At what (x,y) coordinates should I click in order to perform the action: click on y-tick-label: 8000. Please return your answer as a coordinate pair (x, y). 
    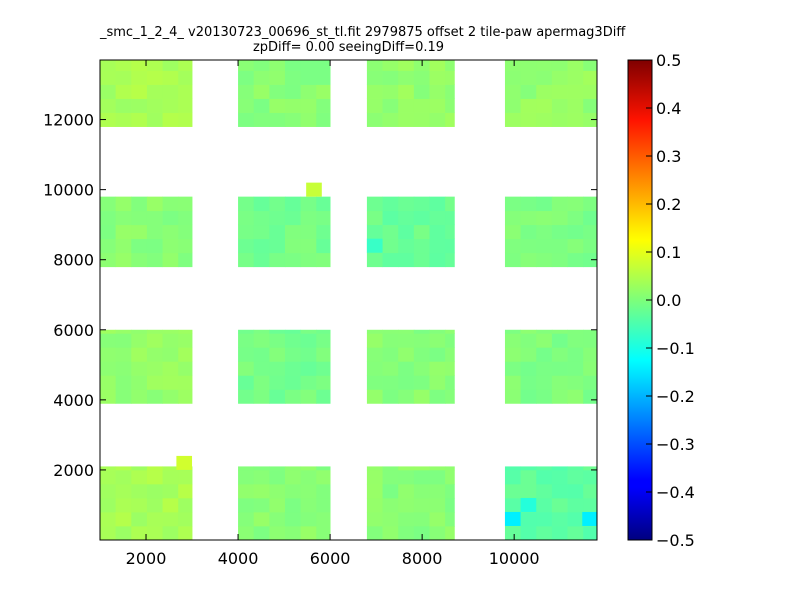
    Looking at the image, I should click on (73, 260).